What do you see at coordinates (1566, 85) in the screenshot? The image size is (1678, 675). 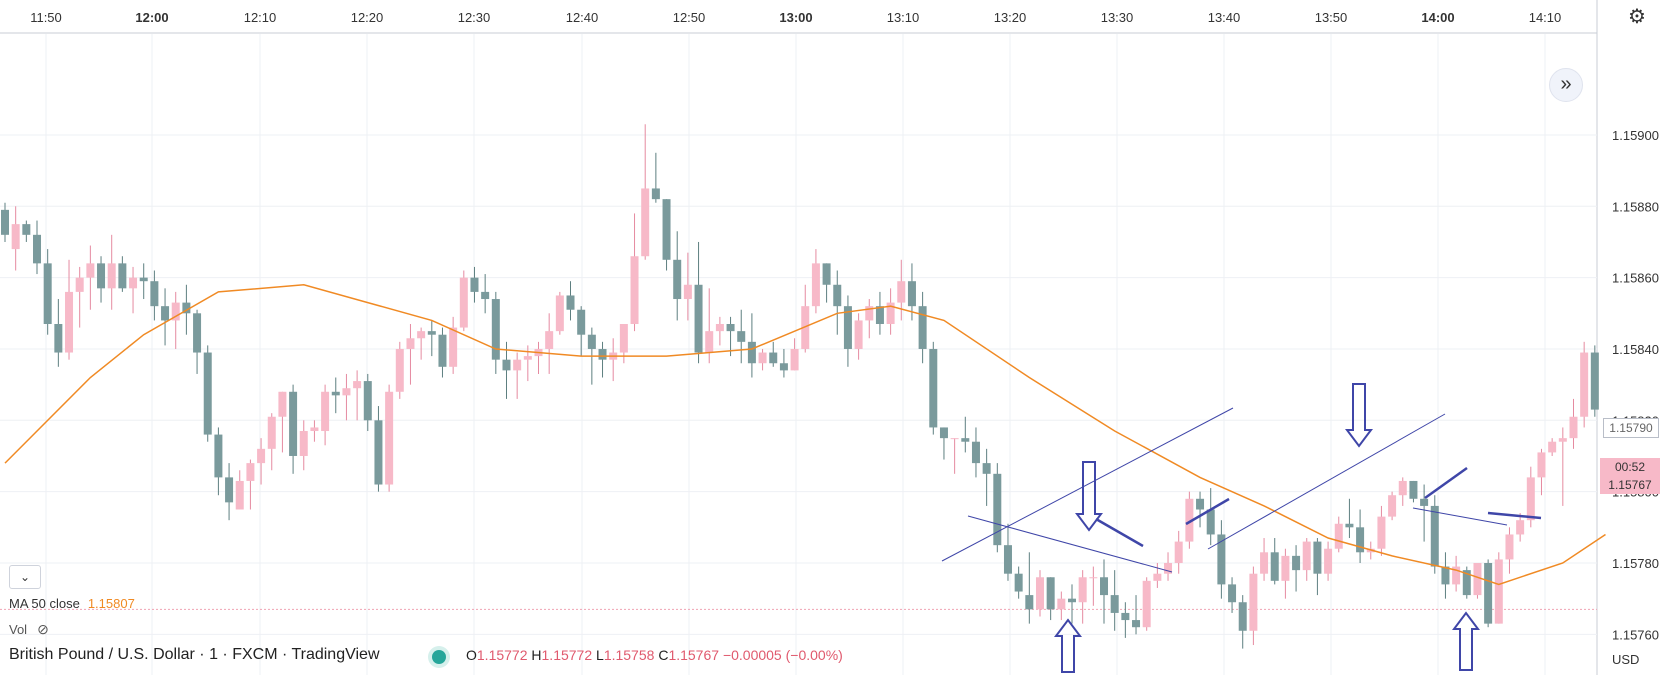 I see `scroll-to-realtime-button: »` at bounding box center [1566, 85].